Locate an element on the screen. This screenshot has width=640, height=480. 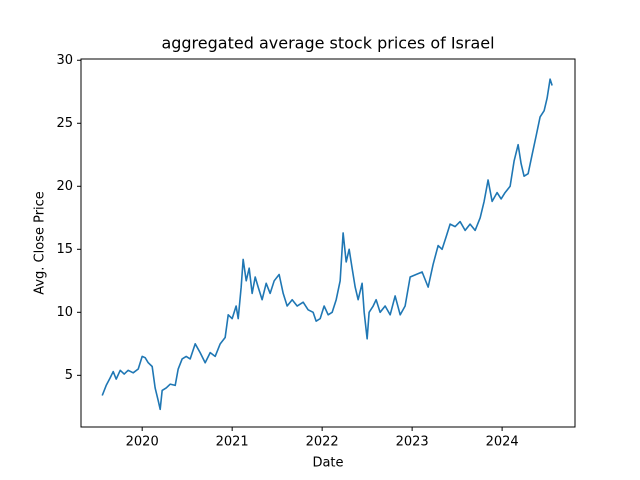
x-tick-label: 2021 is located at coordinates (232, 442).